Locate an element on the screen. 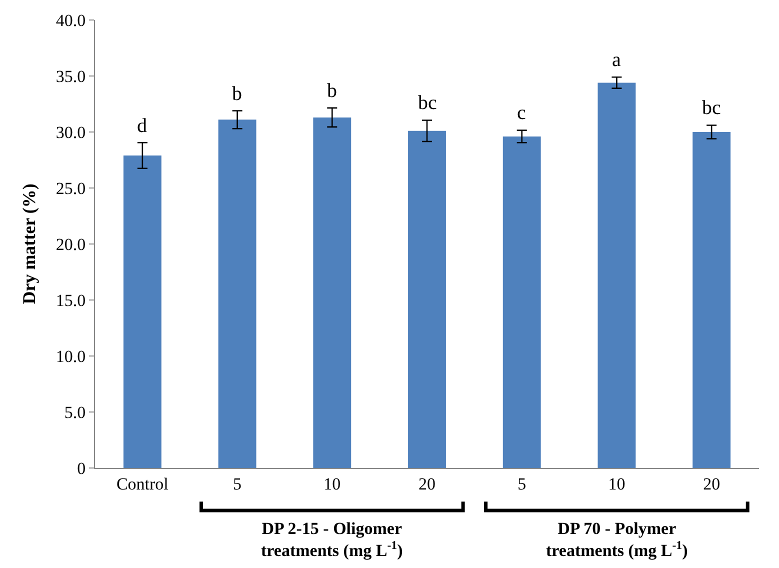 The height and width of the screenshot is (568, 779). y-tick-label: 5.0 is located at coordinates (75, 412).